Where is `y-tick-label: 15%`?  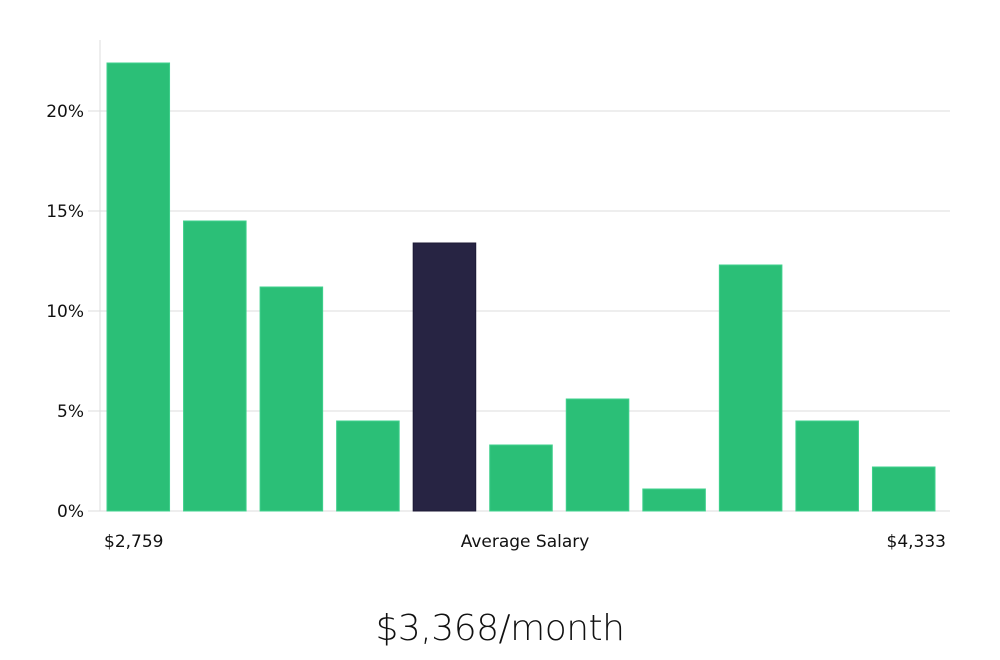
y-tick-label: 15% is located at coordinates (65, 212).